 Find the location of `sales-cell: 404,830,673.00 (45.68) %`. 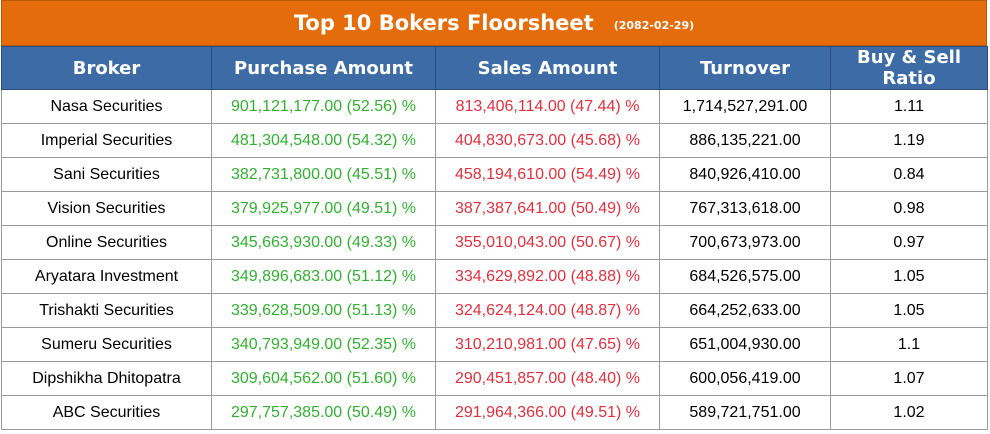

sales-cell: 404,830,673.00 (45.68) % is located at coordinates (547, 140).